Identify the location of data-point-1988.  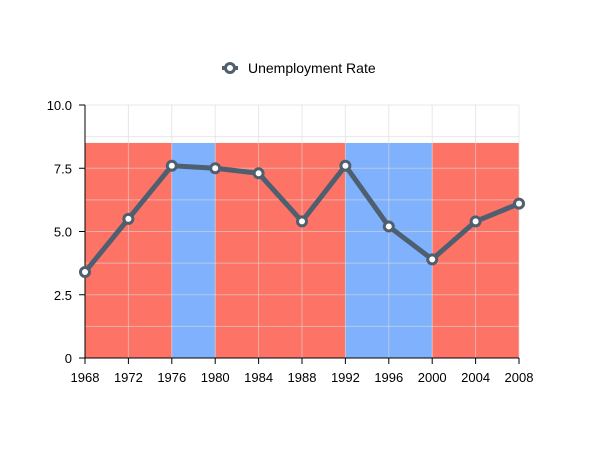
(302, 221).